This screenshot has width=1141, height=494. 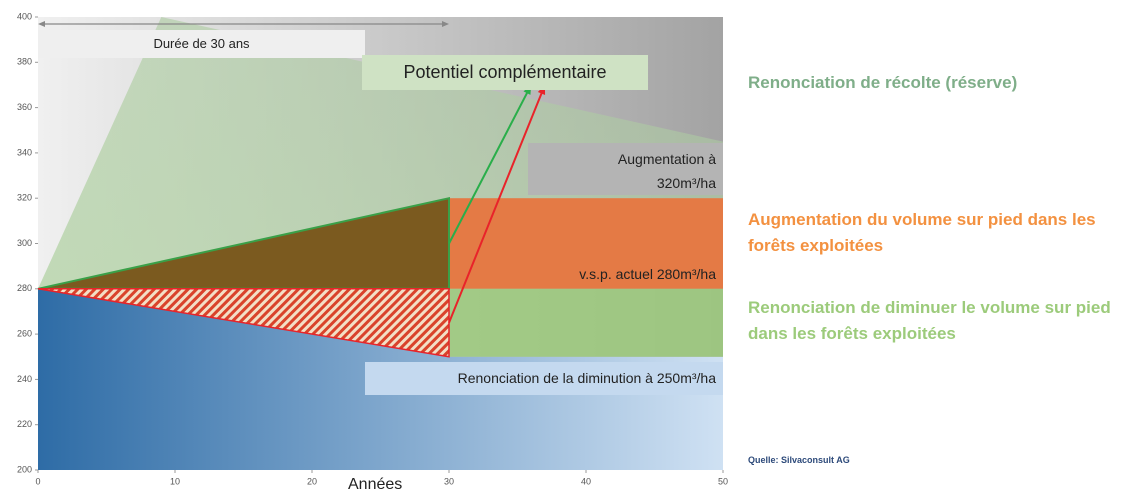 What do you see at coordinates (24, 62) in the screenshot?
I see `y-tick-label: 380` at bounding box center [24, 62].